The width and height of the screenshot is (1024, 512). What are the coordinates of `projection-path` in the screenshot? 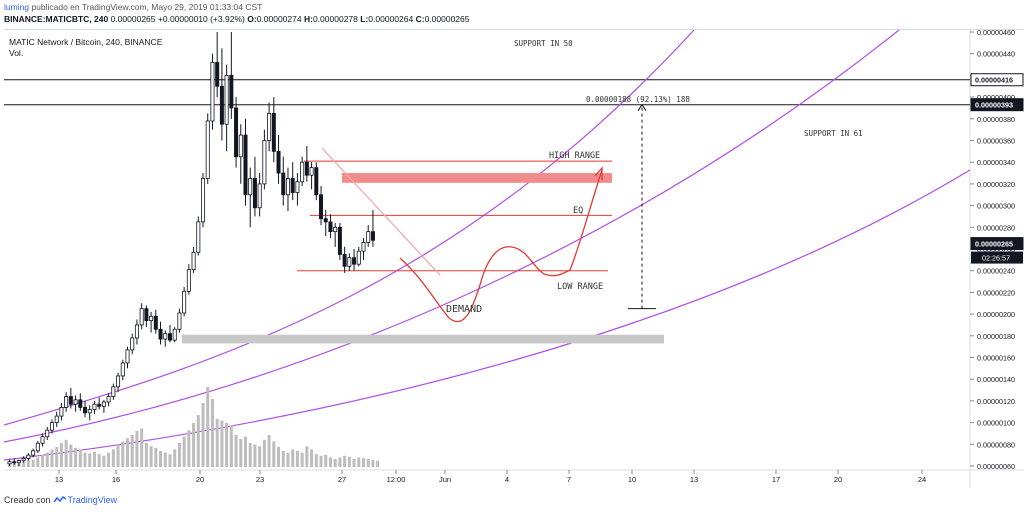 It's located at (501, 246).